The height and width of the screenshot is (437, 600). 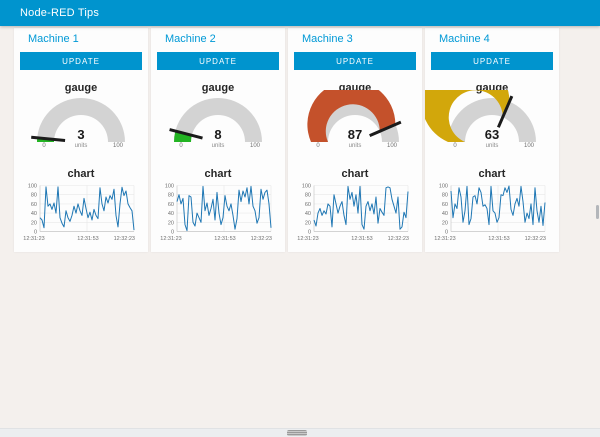 I want to click on panel-title: Machine 4, so click(x=464, y=39).